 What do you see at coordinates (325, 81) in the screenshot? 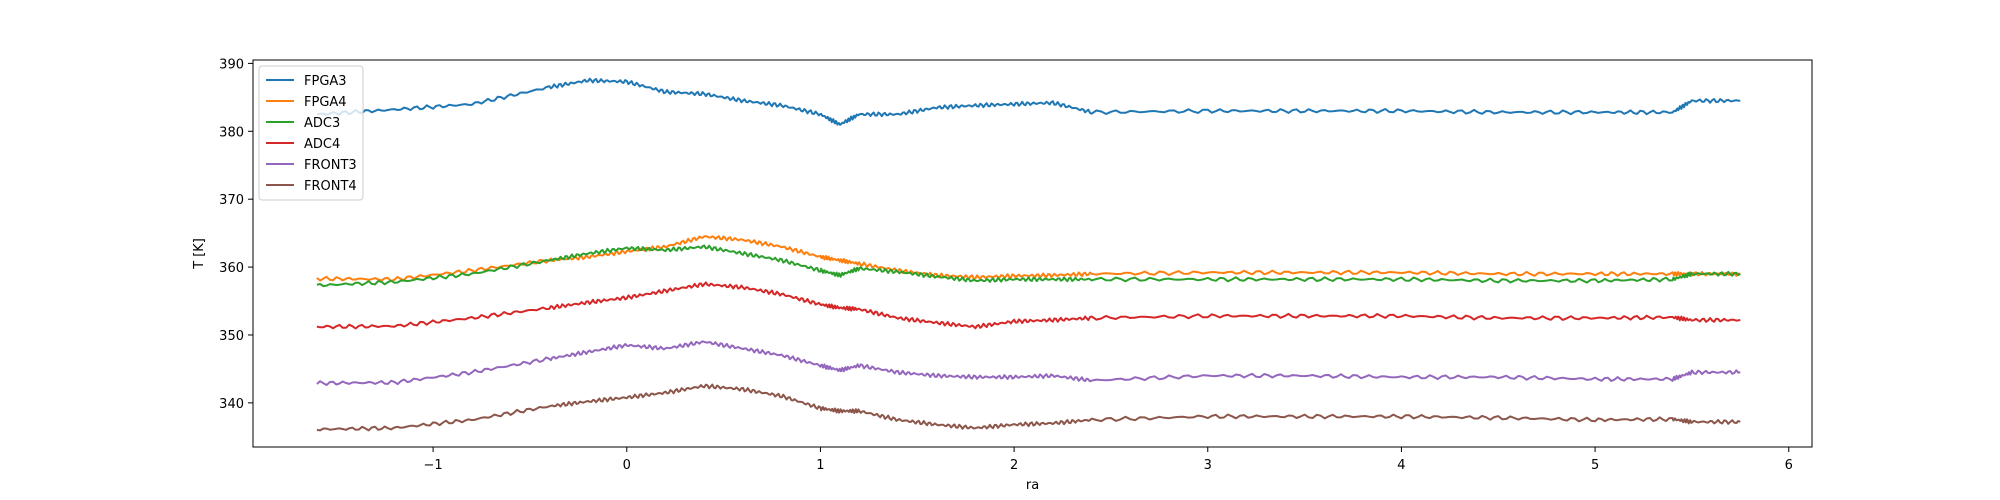
I see `legend-label: FPGA3` at bounding box center [325, 81].